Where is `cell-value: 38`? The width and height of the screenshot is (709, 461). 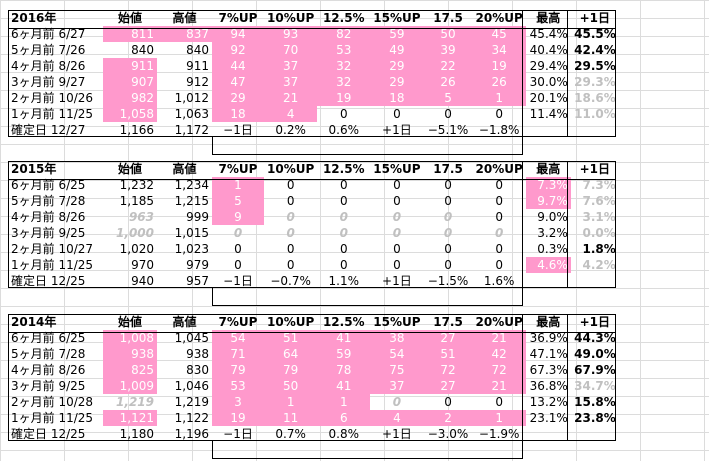 cell-value: 38 is located at coordinates (397, 338).